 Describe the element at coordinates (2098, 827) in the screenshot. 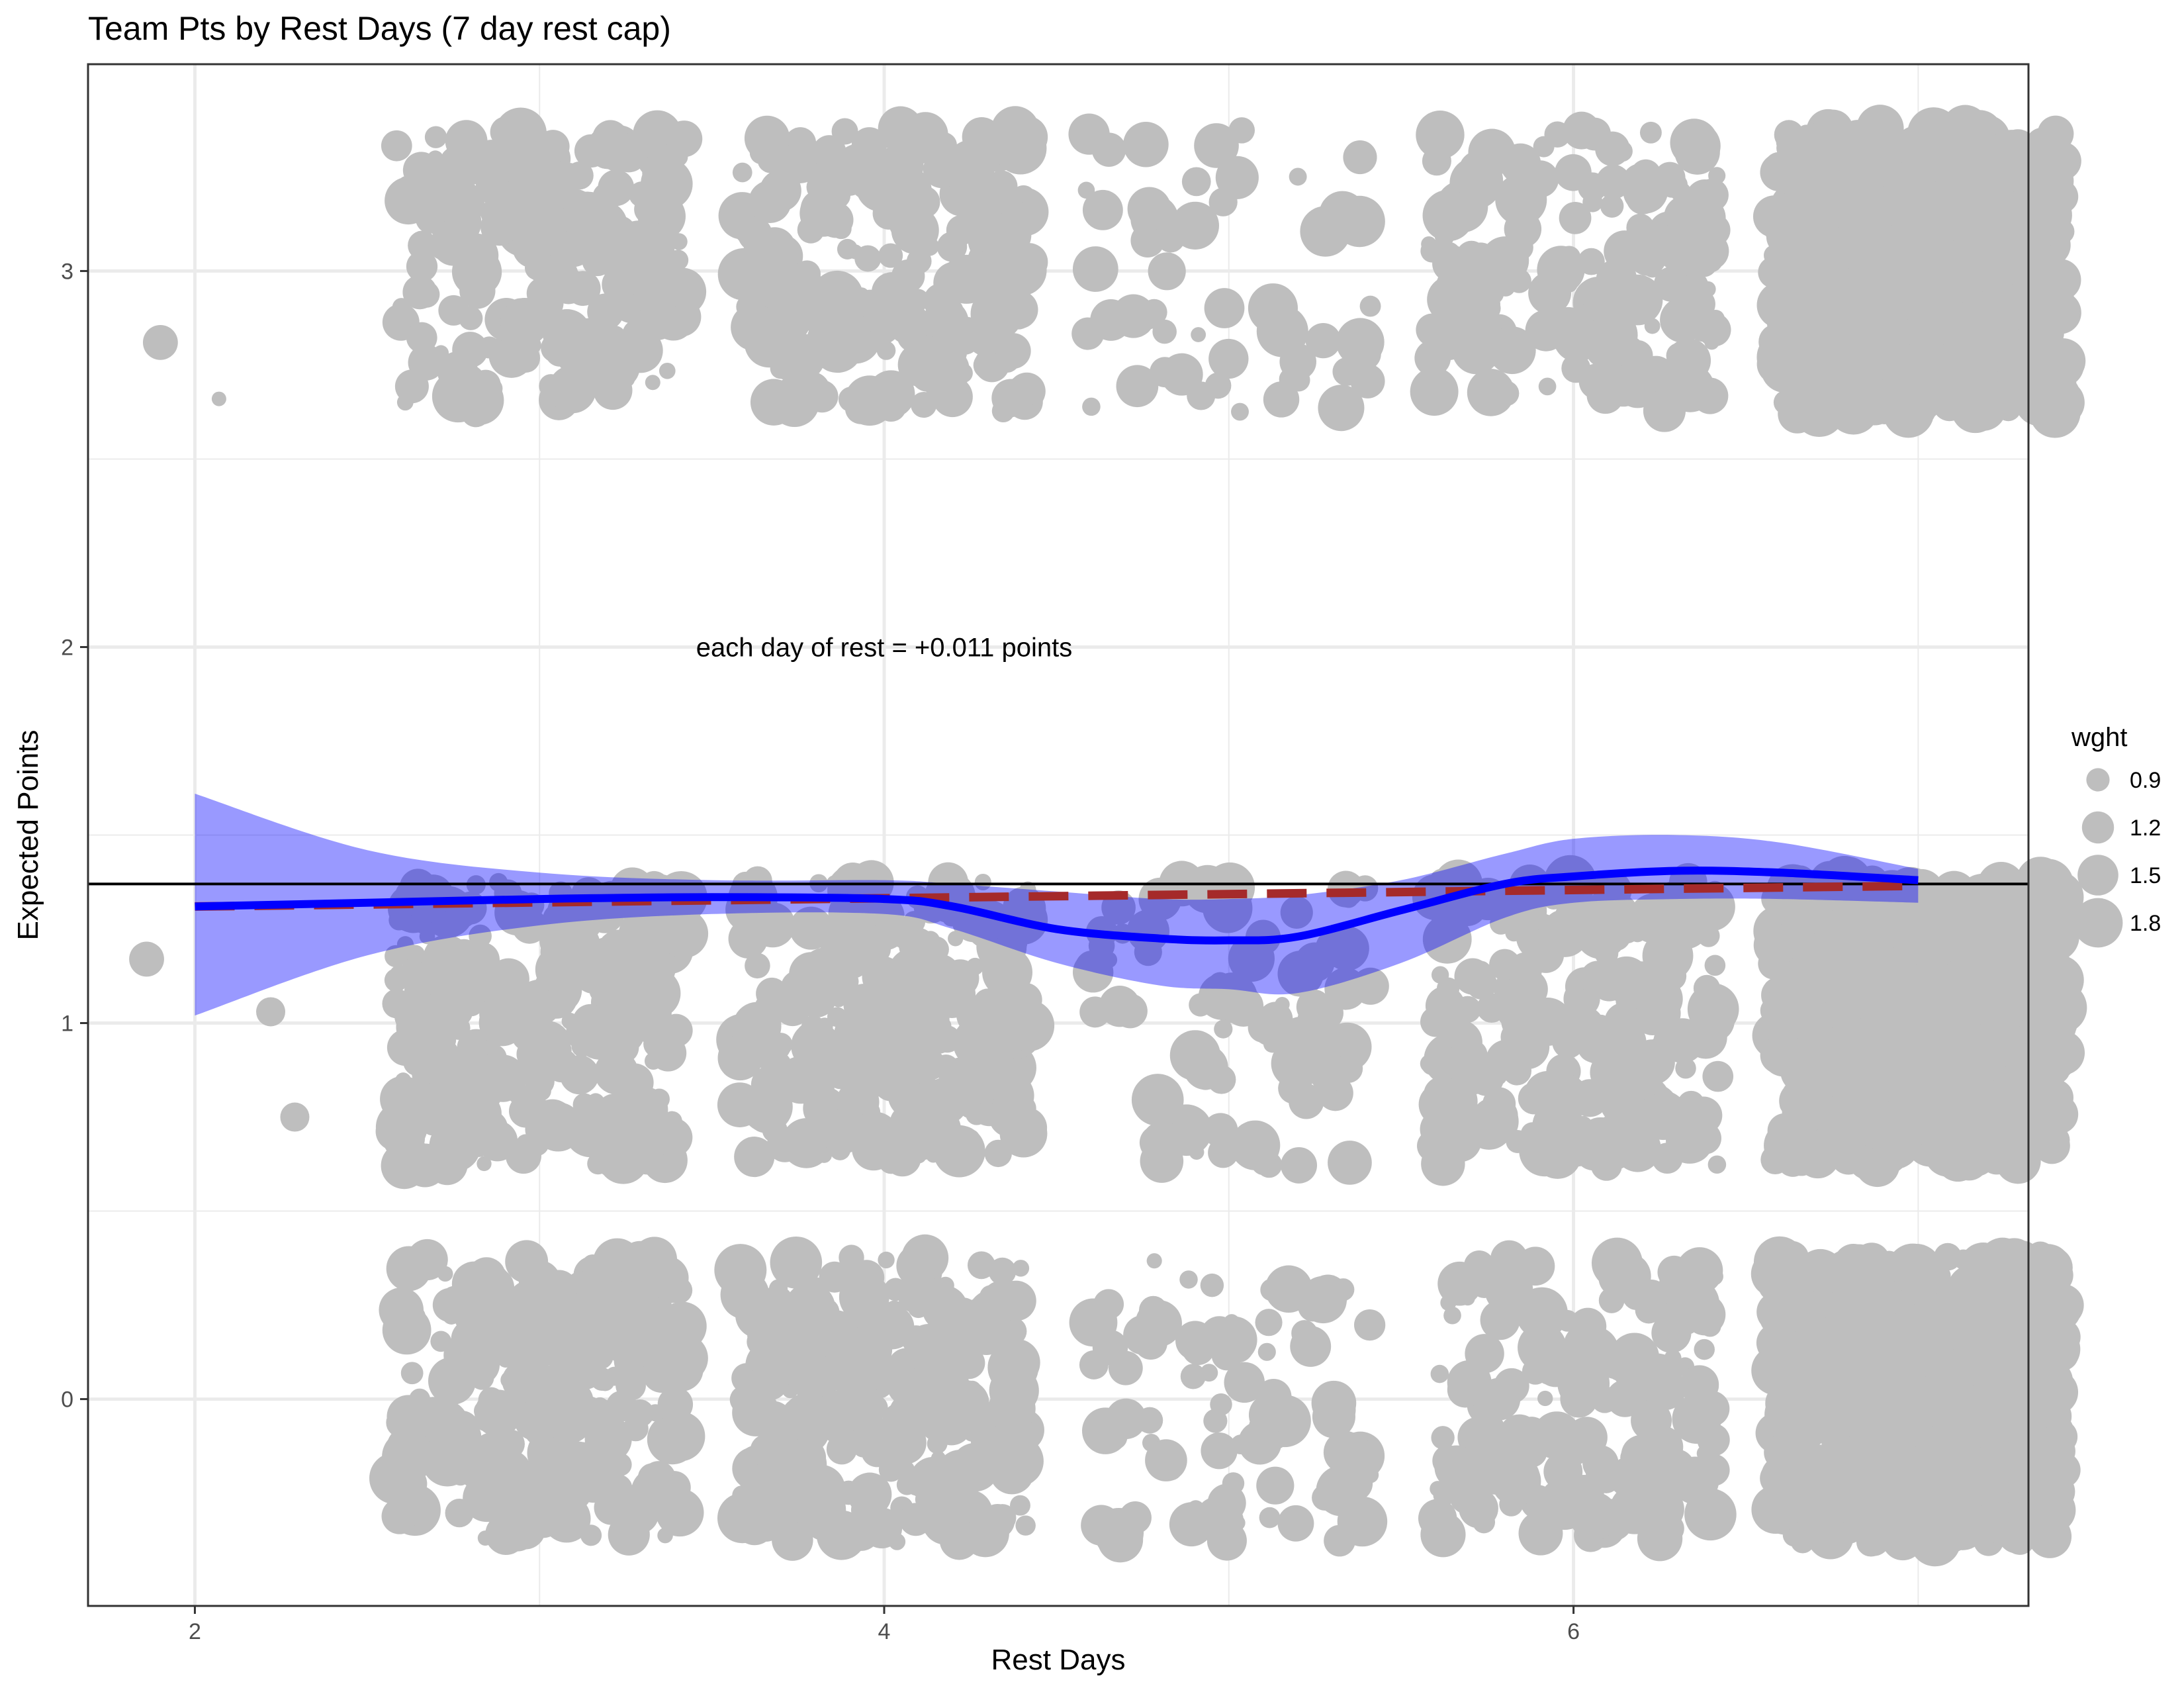

I see `legend-key` at that location.